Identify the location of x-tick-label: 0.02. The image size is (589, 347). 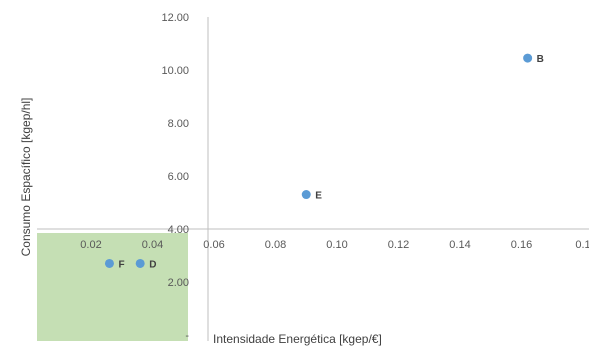
(90, 245).